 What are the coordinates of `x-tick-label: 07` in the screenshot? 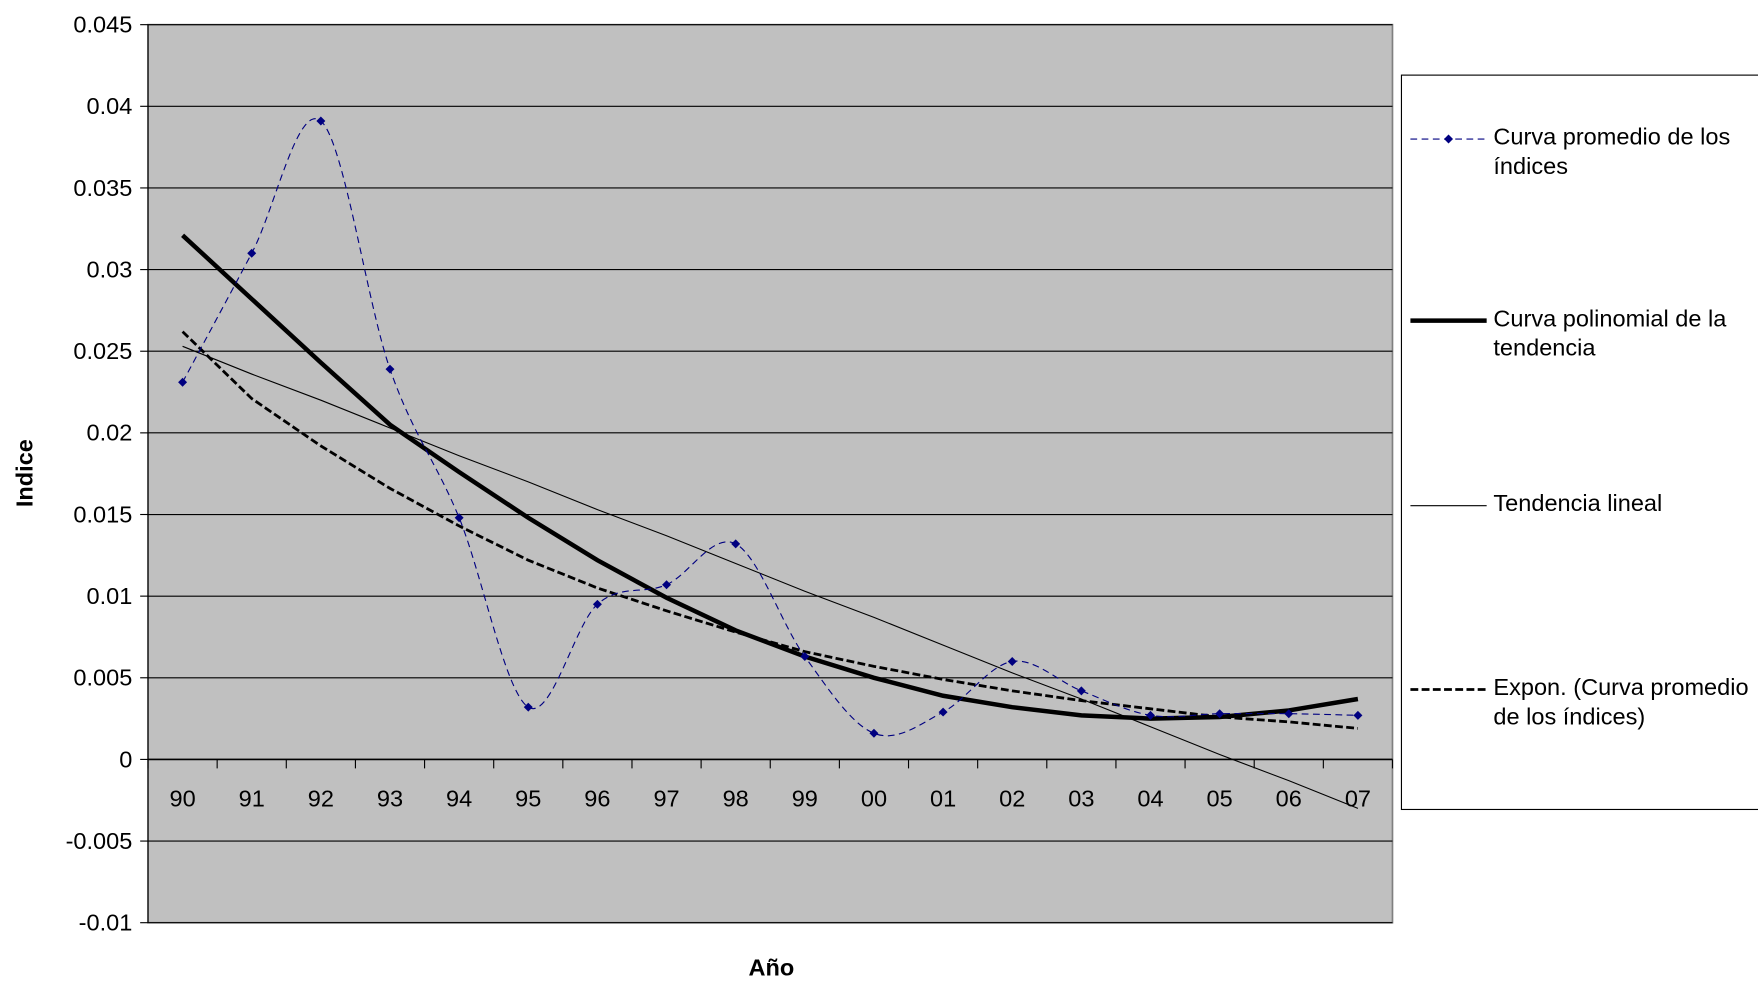 It's located at (1358, 799).